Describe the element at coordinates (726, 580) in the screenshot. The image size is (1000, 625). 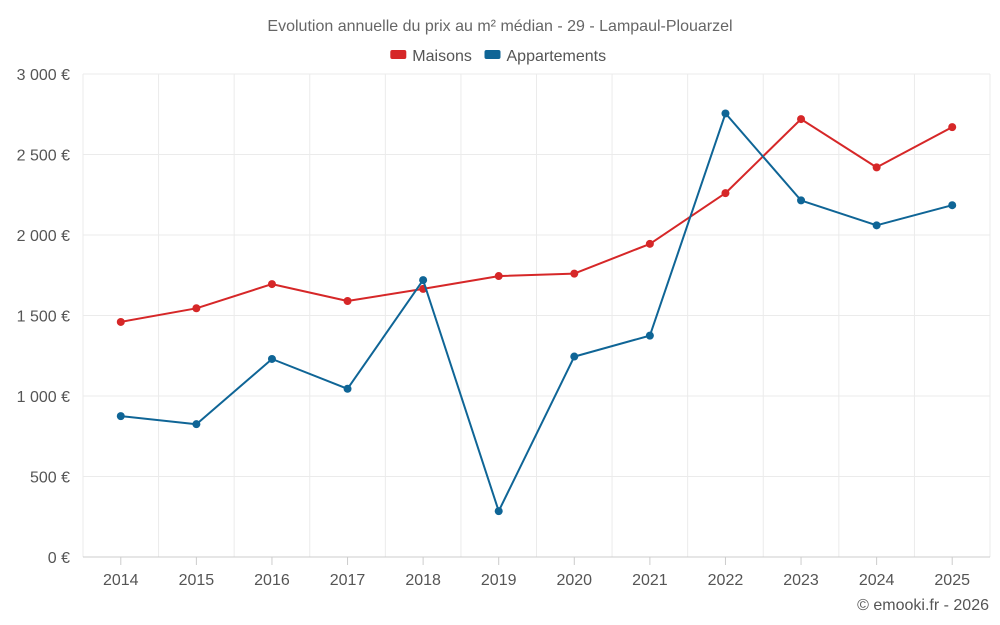
I see `x-tick-label: 2022` at that location.